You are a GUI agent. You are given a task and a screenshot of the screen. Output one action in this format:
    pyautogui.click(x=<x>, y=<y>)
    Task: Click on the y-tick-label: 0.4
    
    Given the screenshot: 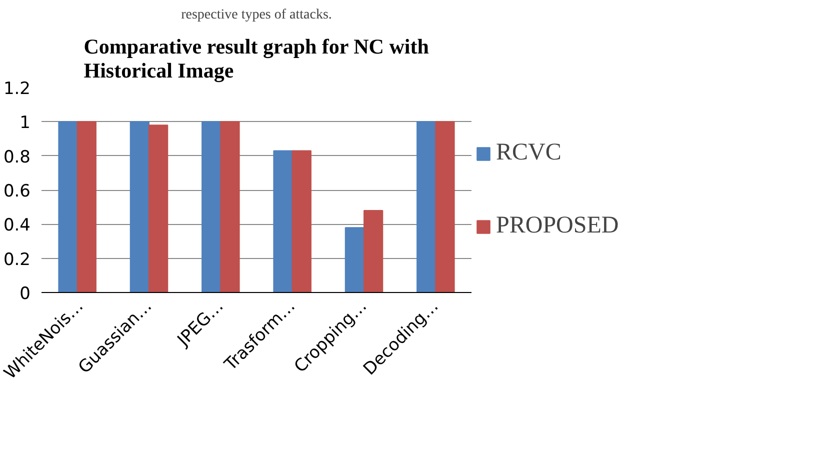 What is the action you would take?
    pyautogui.click(x=17, y=226)
    